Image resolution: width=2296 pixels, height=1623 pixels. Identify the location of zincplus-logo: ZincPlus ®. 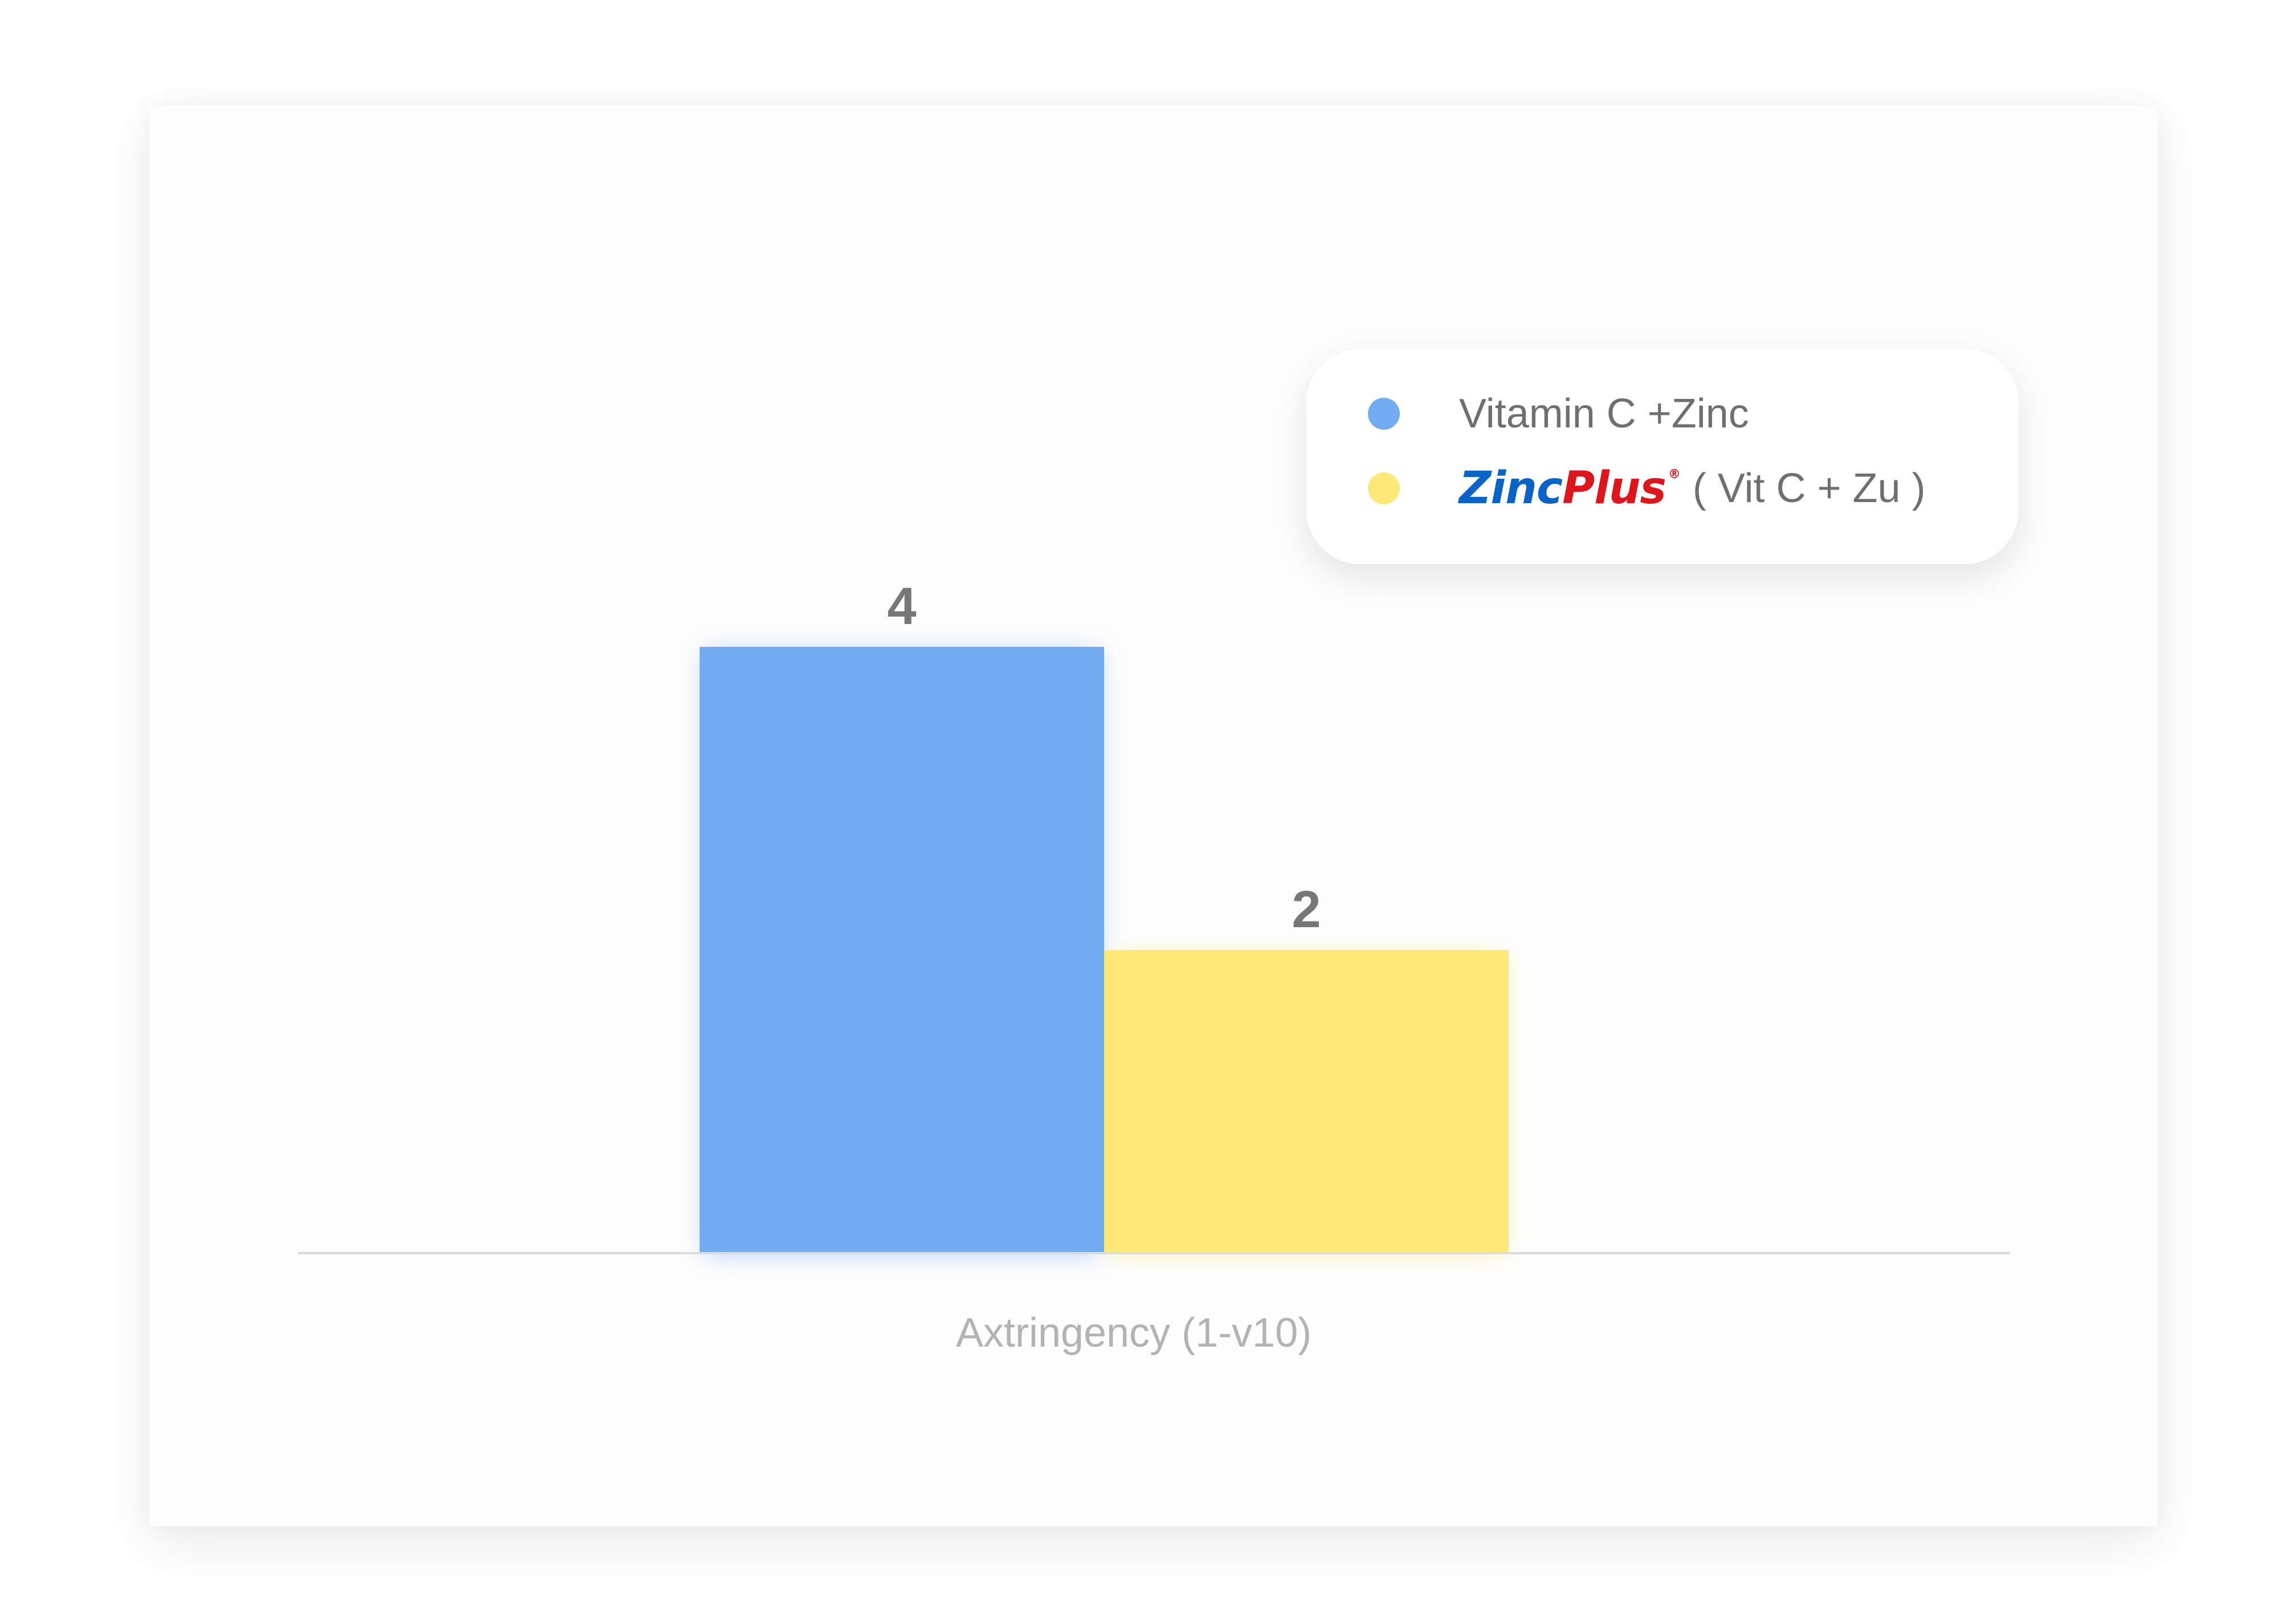
(1570, 488).